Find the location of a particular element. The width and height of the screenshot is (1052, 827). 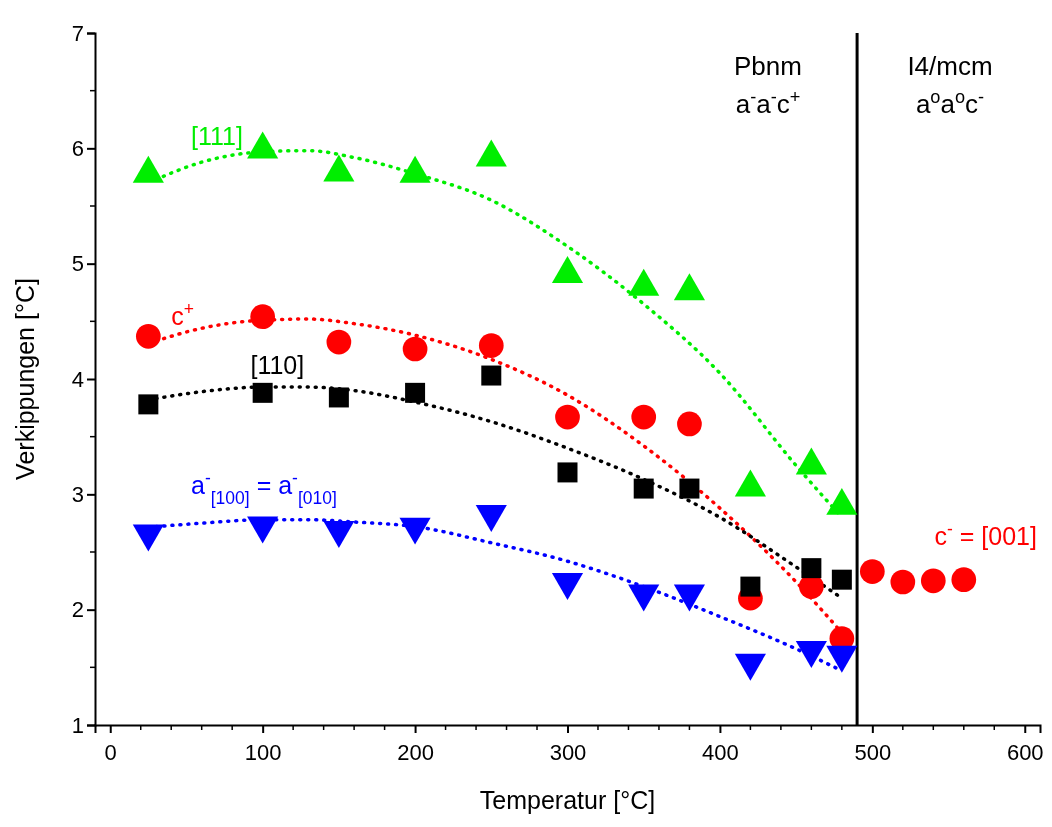

x-tick-label: 600 is located at coordinates (1025, 753).